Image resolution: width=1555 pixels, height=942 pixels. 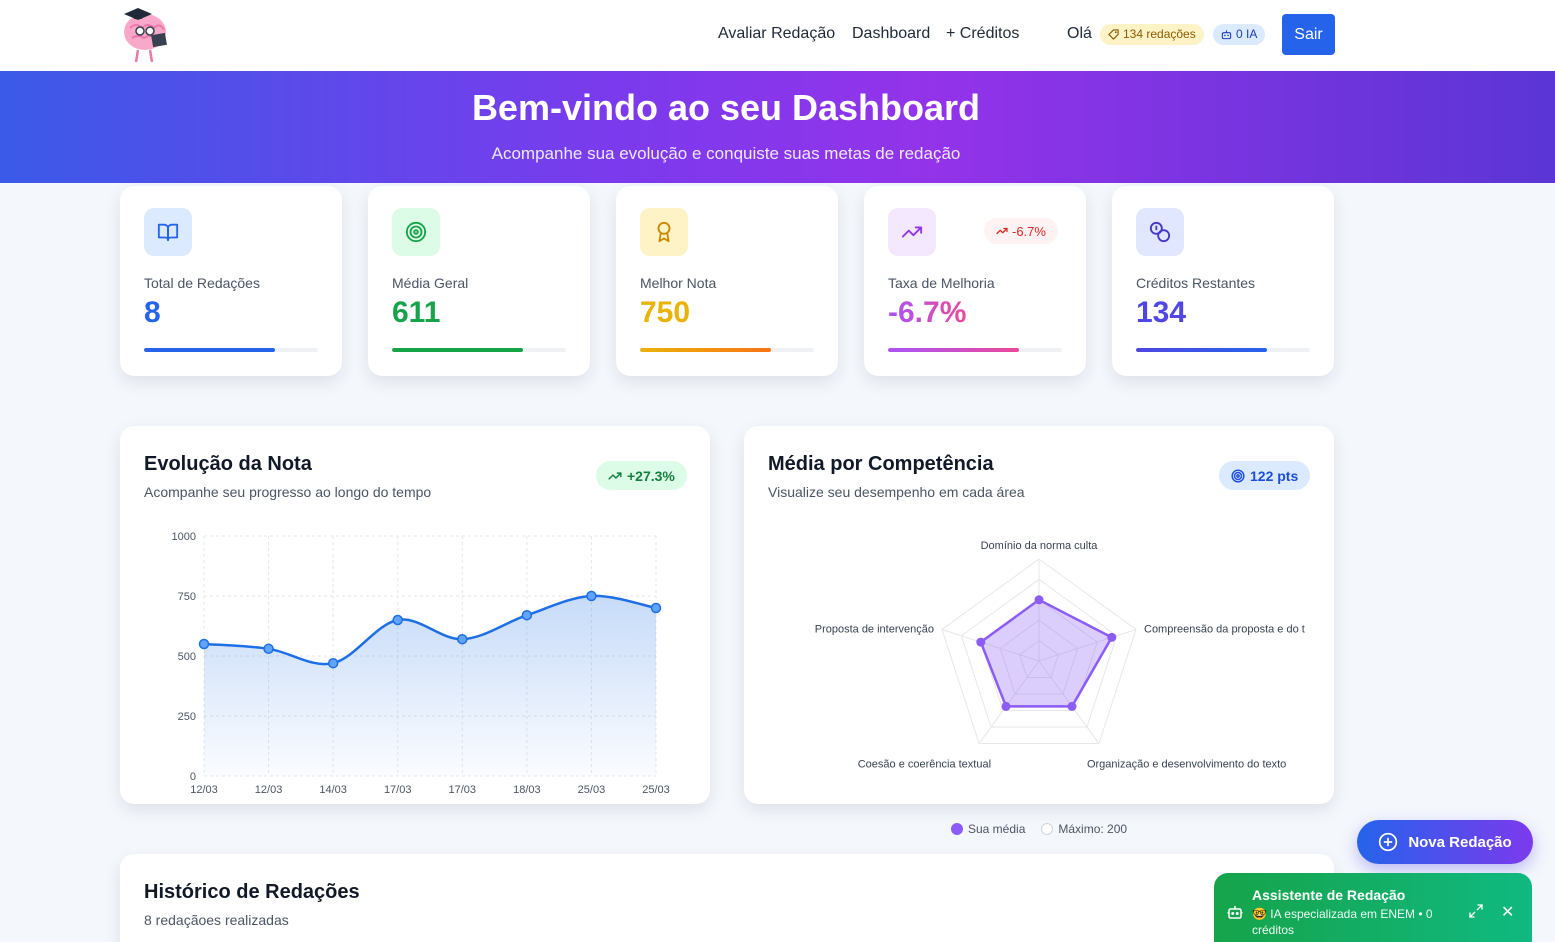 What do you see at coordinates (896, 492) in the screenshot?
I see `competencia-subtitle: Visualize seu desempenho em cada área` at bounding box center [896, 492].